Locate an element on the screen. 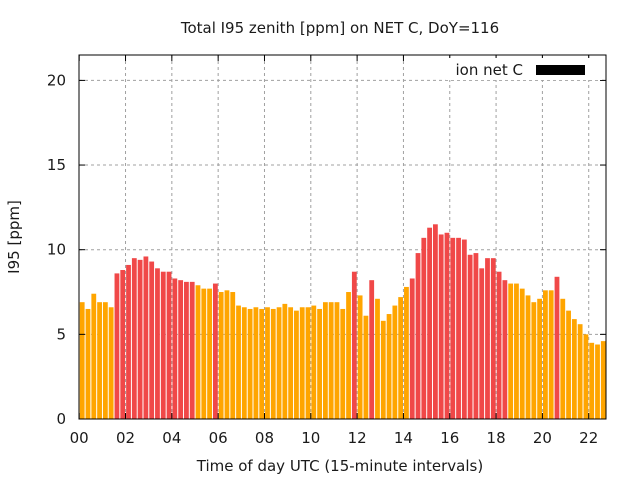  x-tick-label: 14 is located at coordinates (403, 438).